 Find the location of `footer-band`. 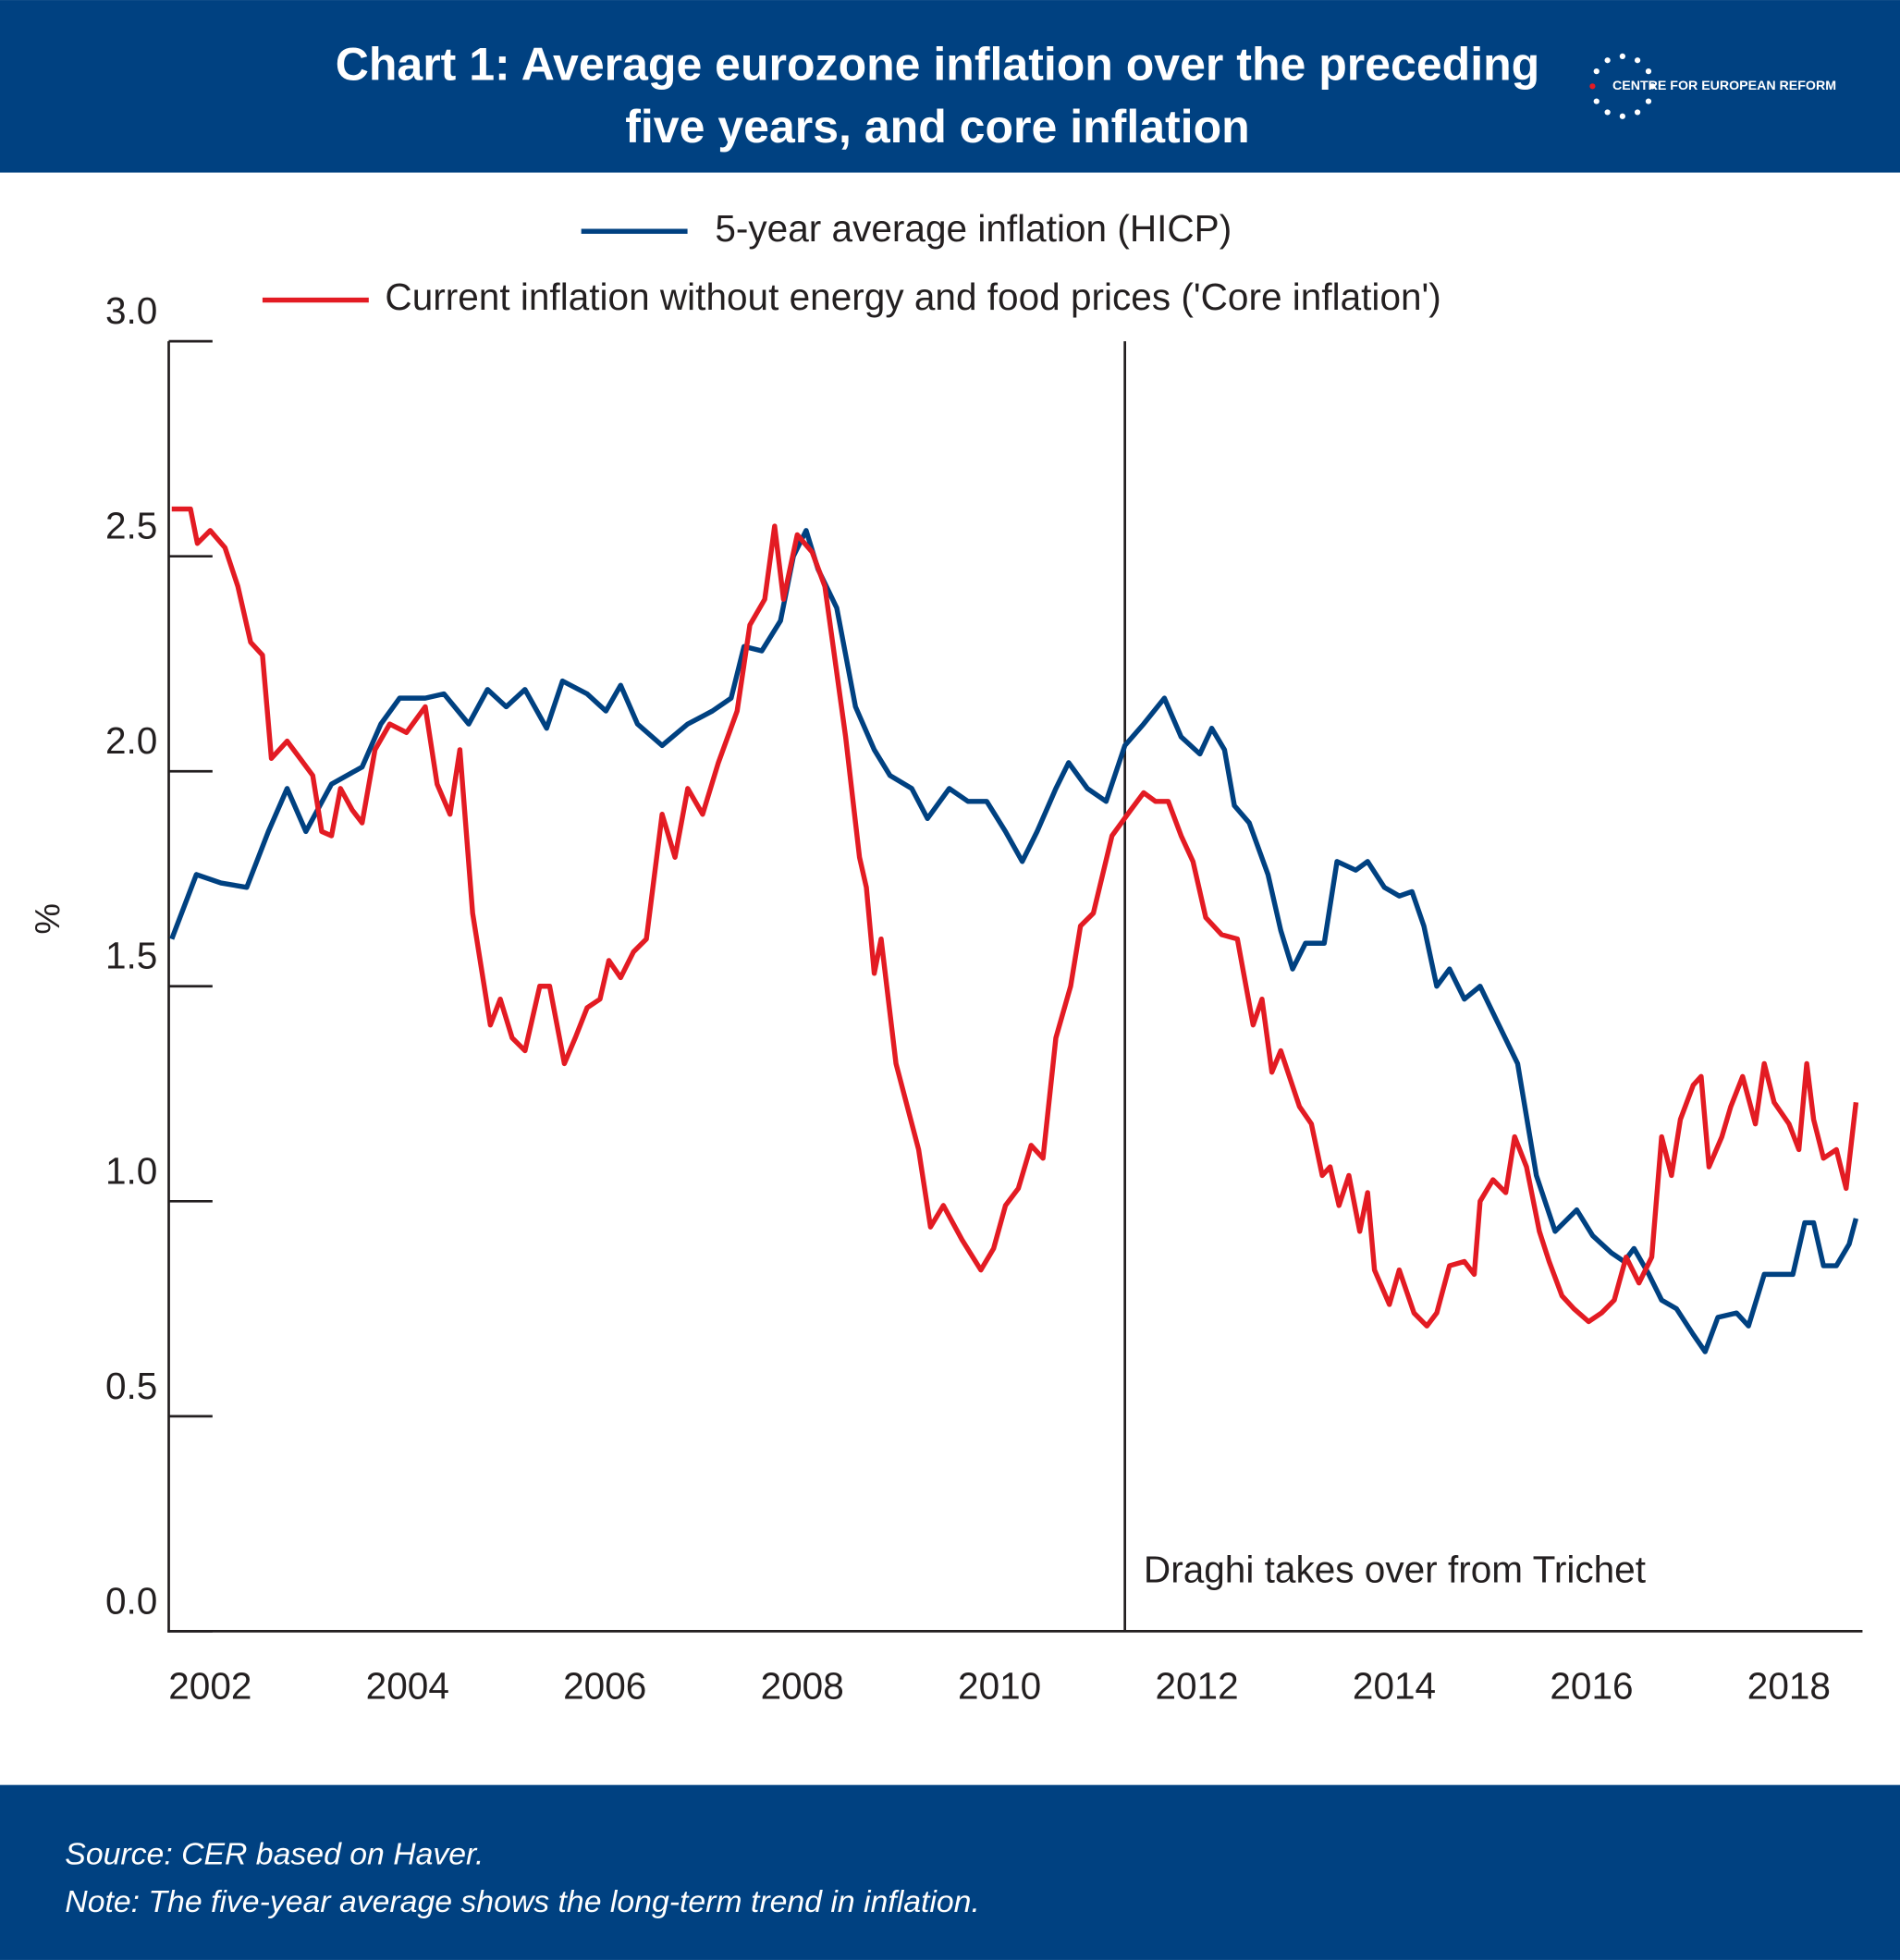

footer-band is located at coordinates (950, 1872).